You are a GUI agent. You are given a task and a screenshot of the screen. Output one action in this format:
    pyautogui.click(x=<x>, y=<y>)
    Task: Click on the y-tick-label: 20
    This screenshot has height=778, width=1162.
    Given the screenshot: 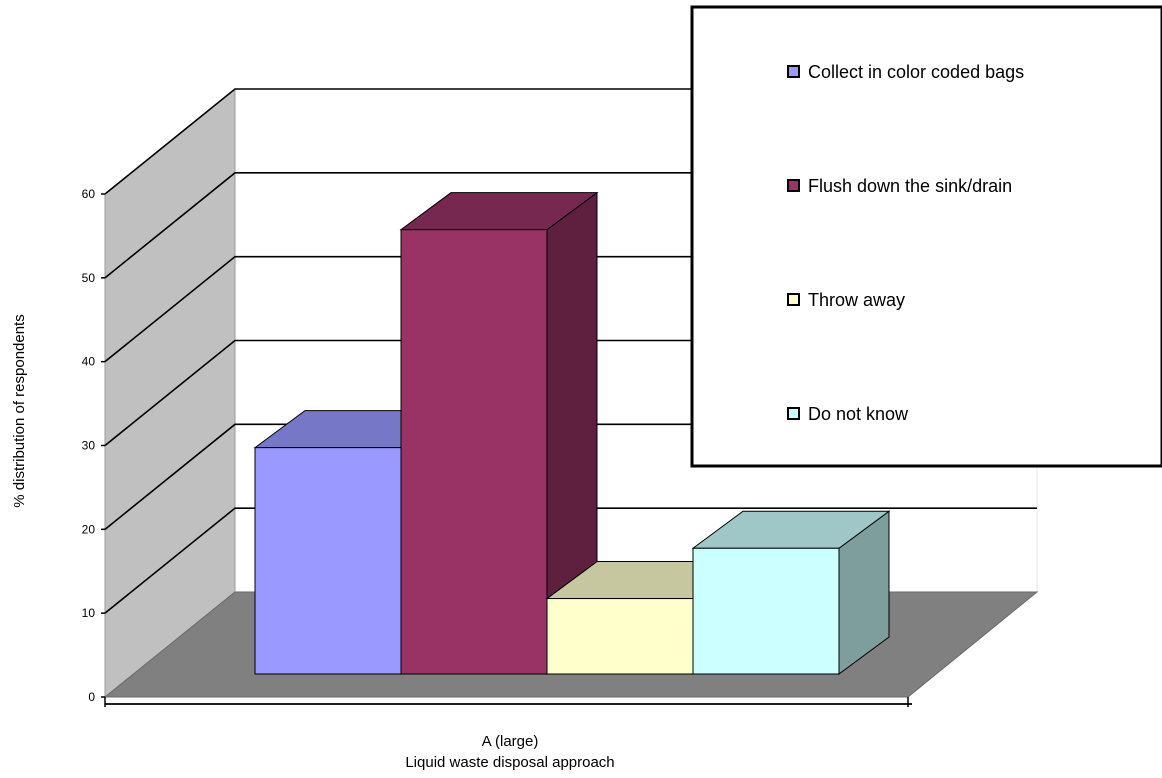 What is the action you would take?
    pyautogui.click(x=89, y=529)
    